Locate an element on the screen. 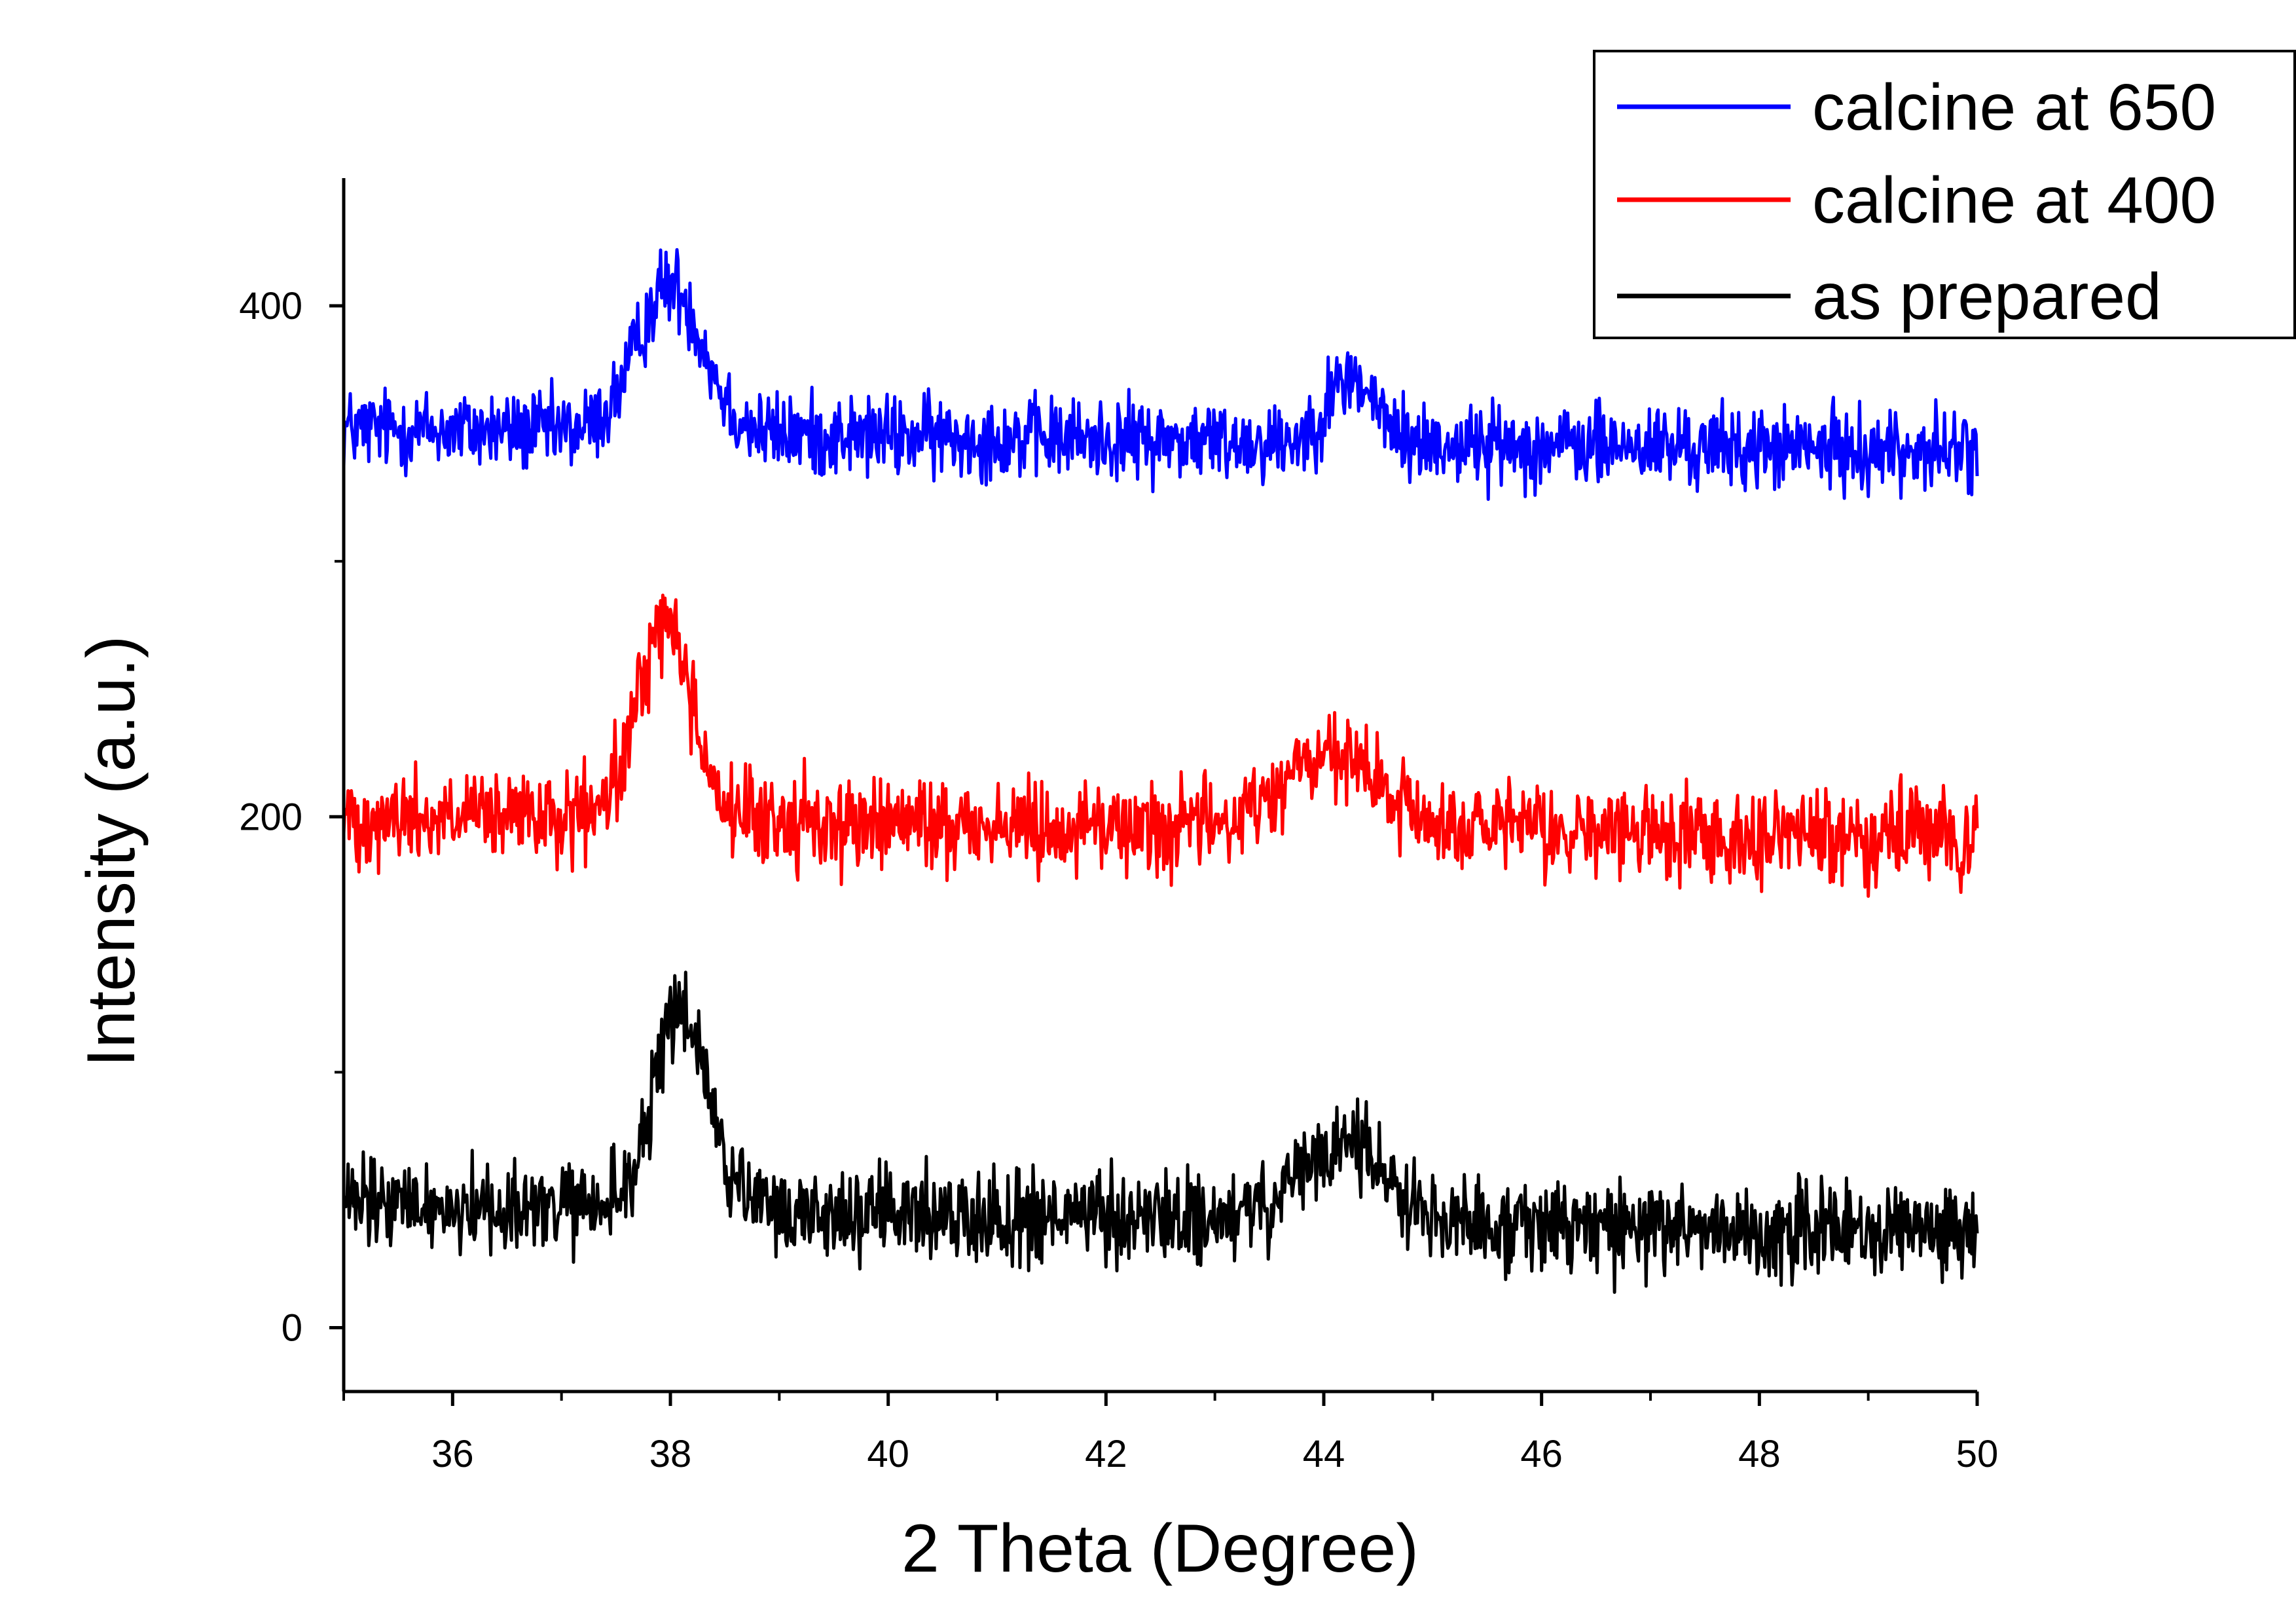  x-tick-label: 50 is located at coordinates (1977, 1454).